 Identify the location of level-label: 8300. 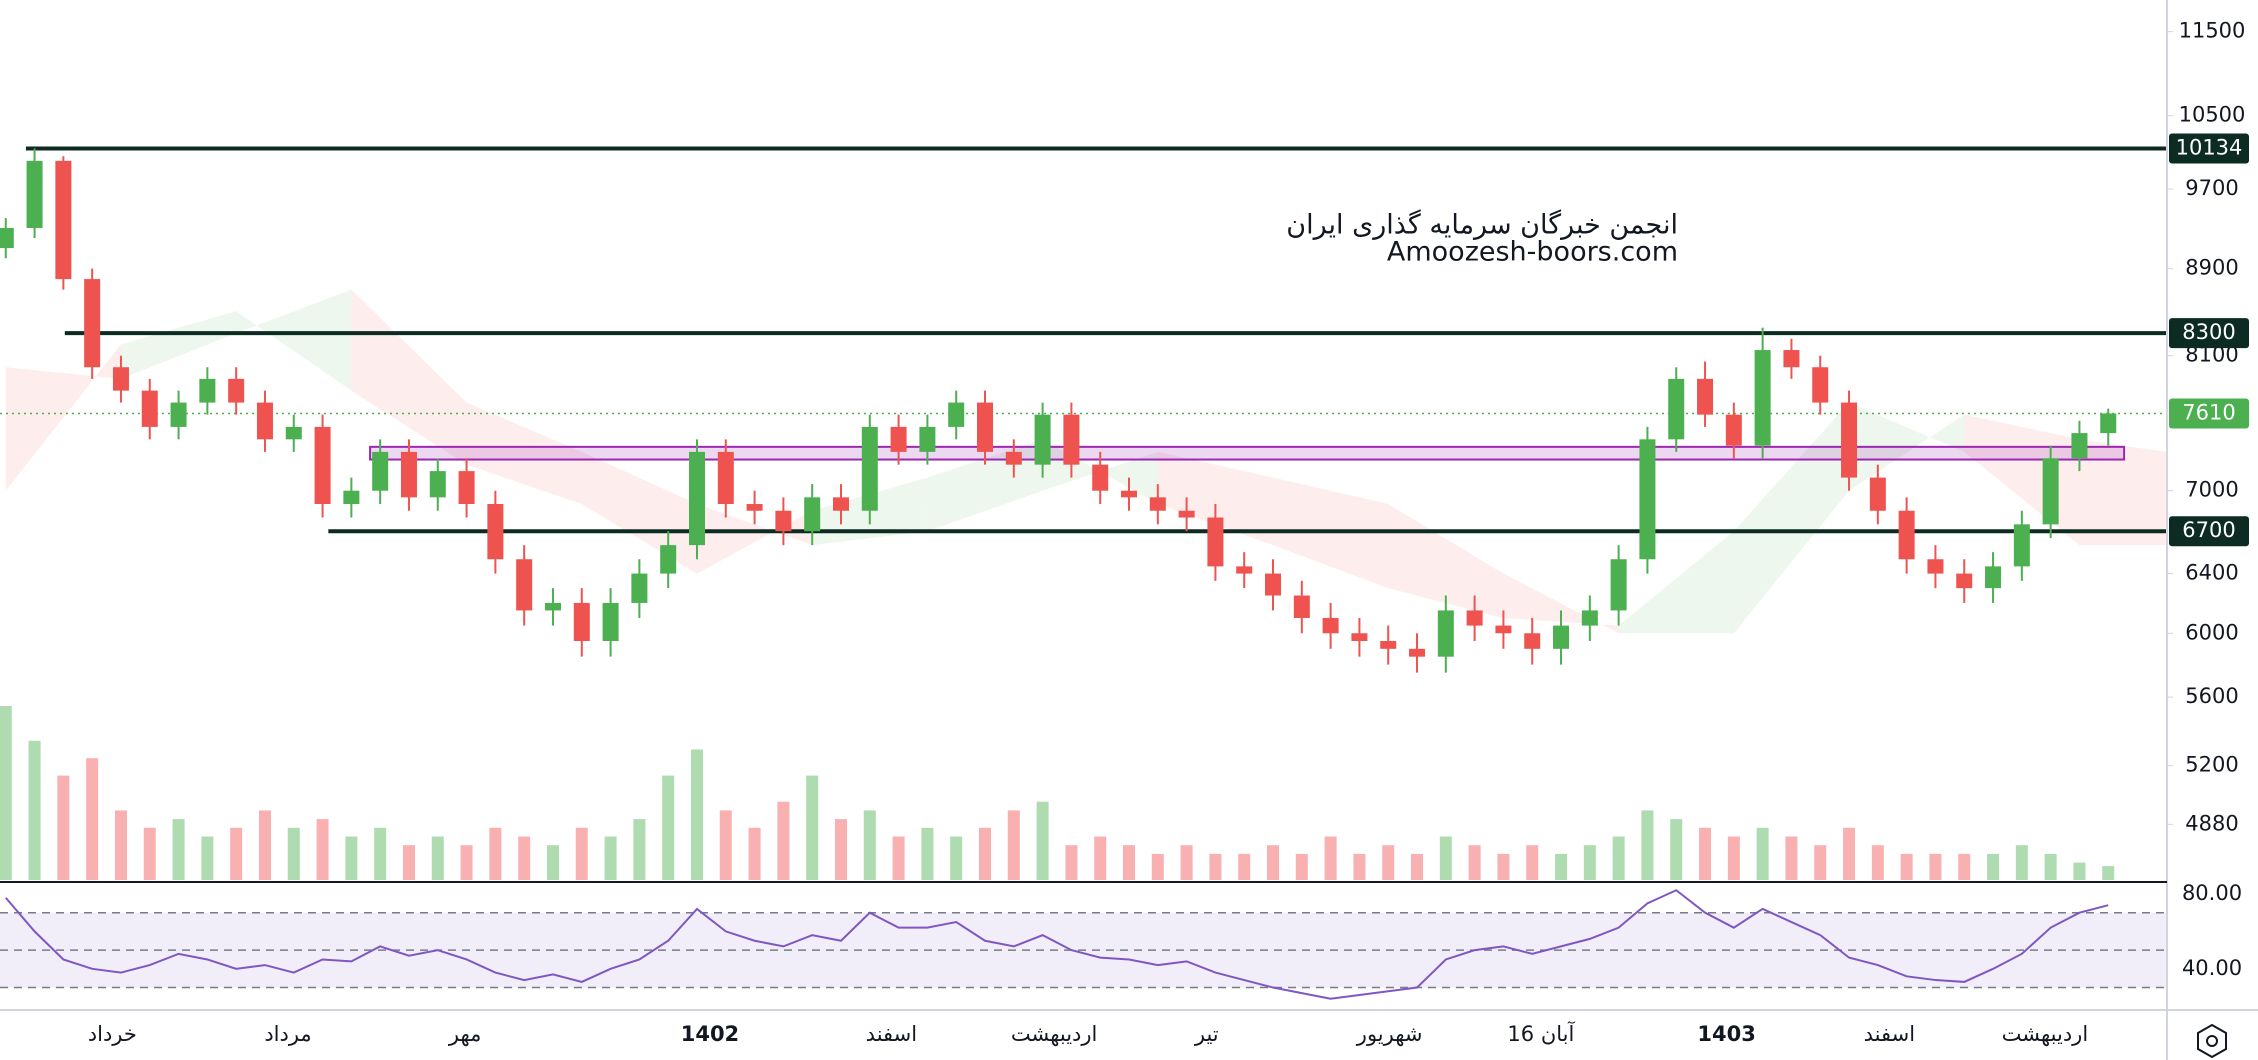
(2208, 332).